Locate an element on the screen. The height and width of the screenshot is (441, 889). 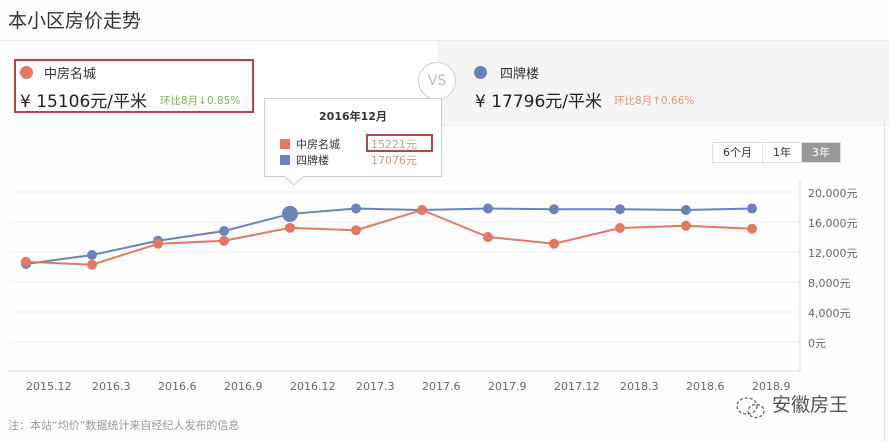
x-tick-label: 2017.12 is located at coordinates (577, 386).